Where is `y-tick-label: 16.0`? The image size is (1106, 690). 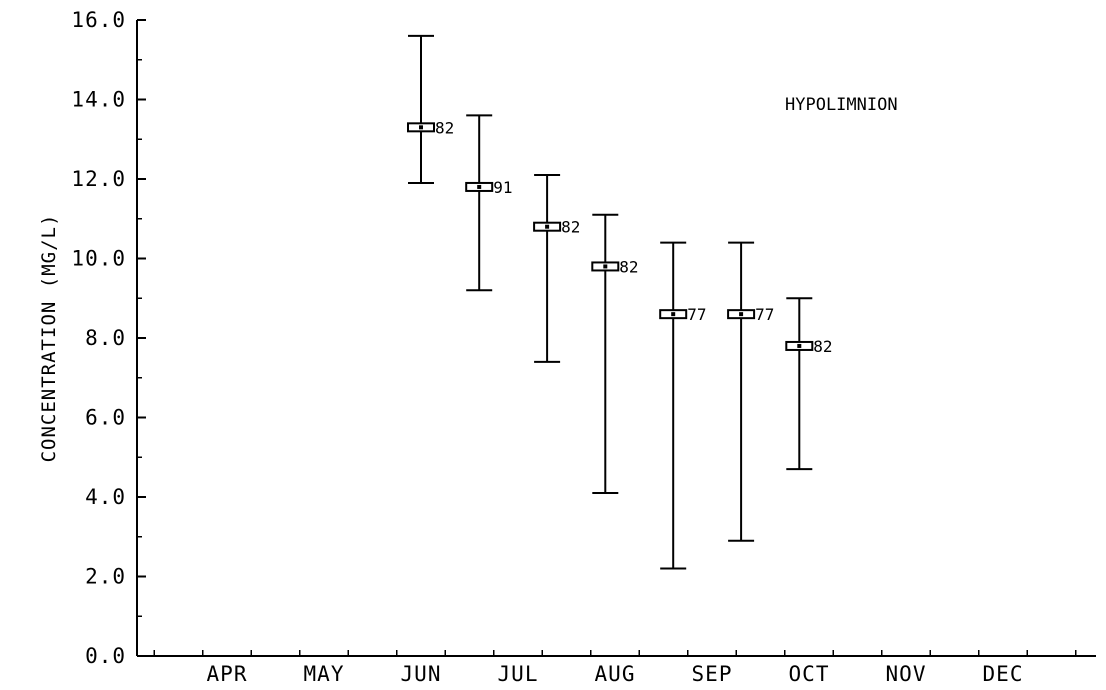
y-tick-label: 16.0 is located at coordinates (98, 20).